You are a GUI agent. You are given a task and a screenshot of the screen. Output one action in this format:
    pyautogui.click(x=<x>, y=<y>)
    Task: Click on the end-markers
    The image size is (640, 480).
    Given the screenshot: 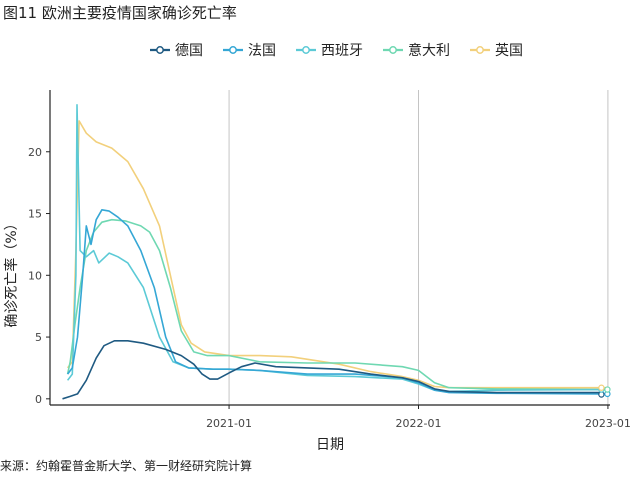 What is the action you would take?
    pyautogui.click(x=604, y=391)
    